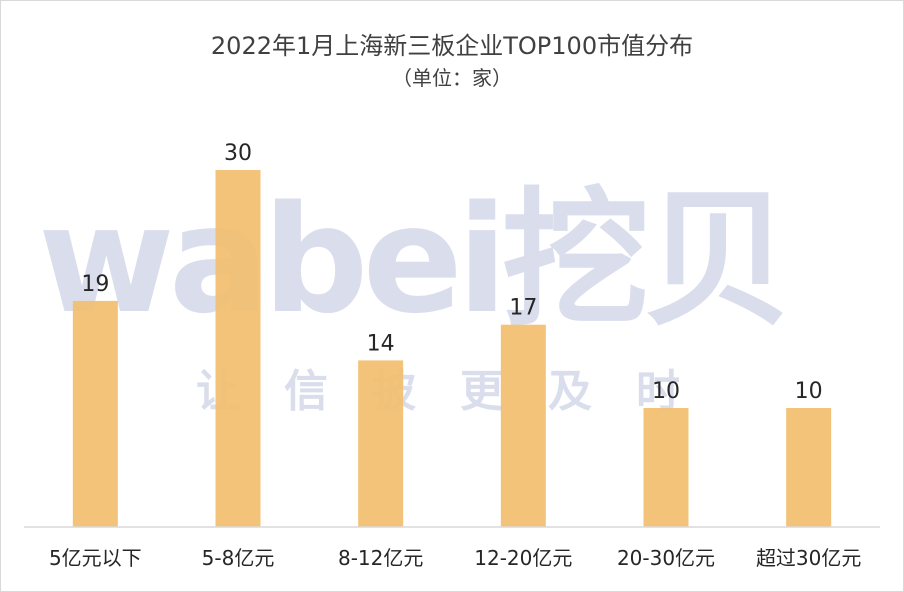 The image size is (904, 592). What do you see at coordinates (381, 343) in the screenshot?
I see `value-label-3: 14` at bounding box center [381, 343].